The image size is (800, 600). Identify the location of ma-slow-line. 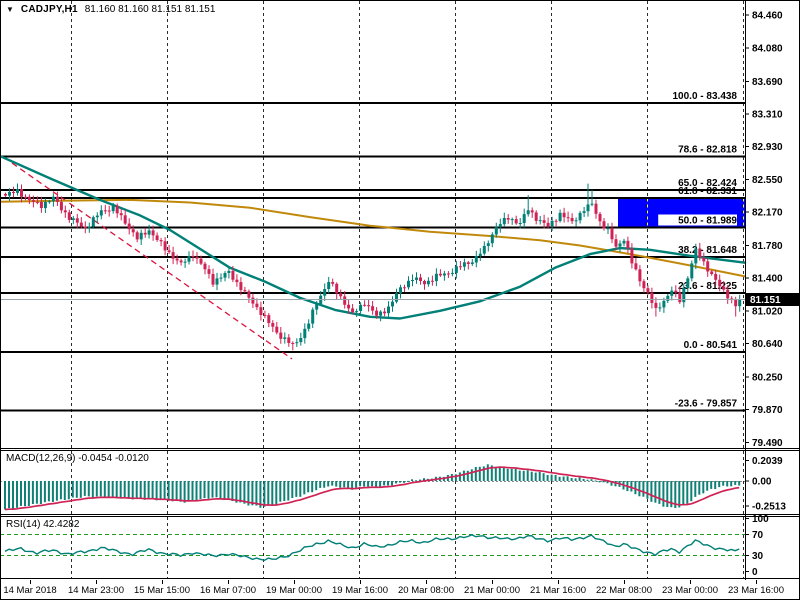
(373, 238).